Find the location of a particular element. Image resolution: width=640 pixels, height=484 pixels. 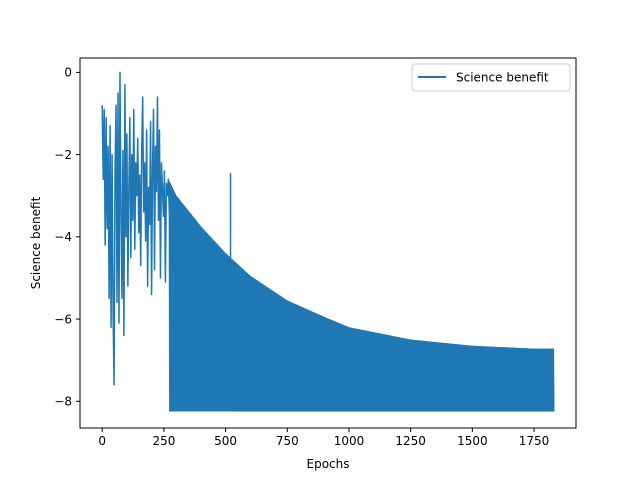

x-tick-label: 750 is located at coordinates (287, 441).